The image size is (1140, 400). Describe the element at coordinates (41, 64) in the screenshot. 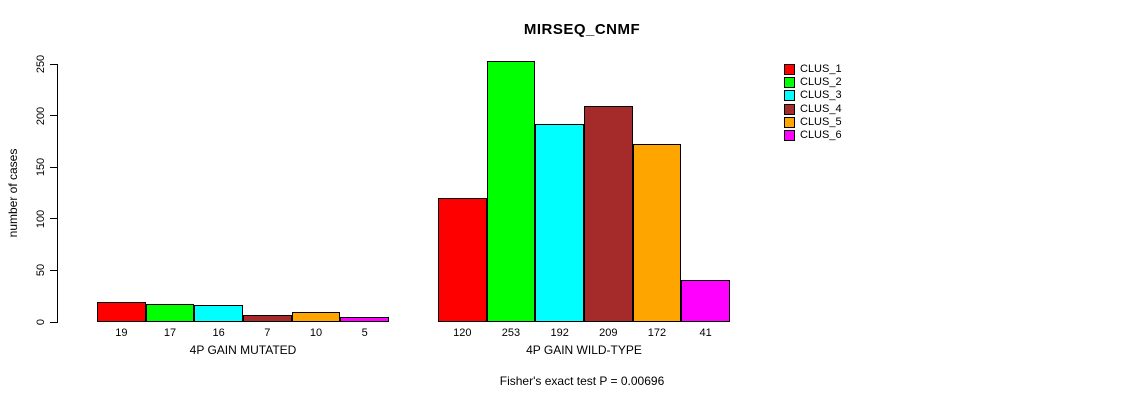

I see `y-axis-tick-label: 250` at that location.